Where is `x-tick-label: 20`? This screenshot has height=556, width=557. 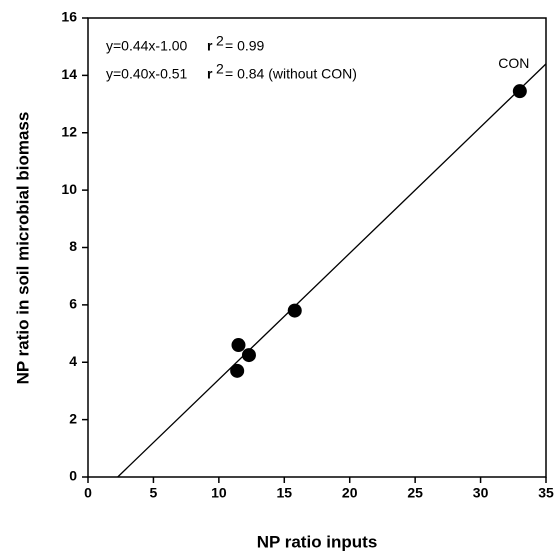 x-tick-label: 20 is located at coordinates (350, 493).